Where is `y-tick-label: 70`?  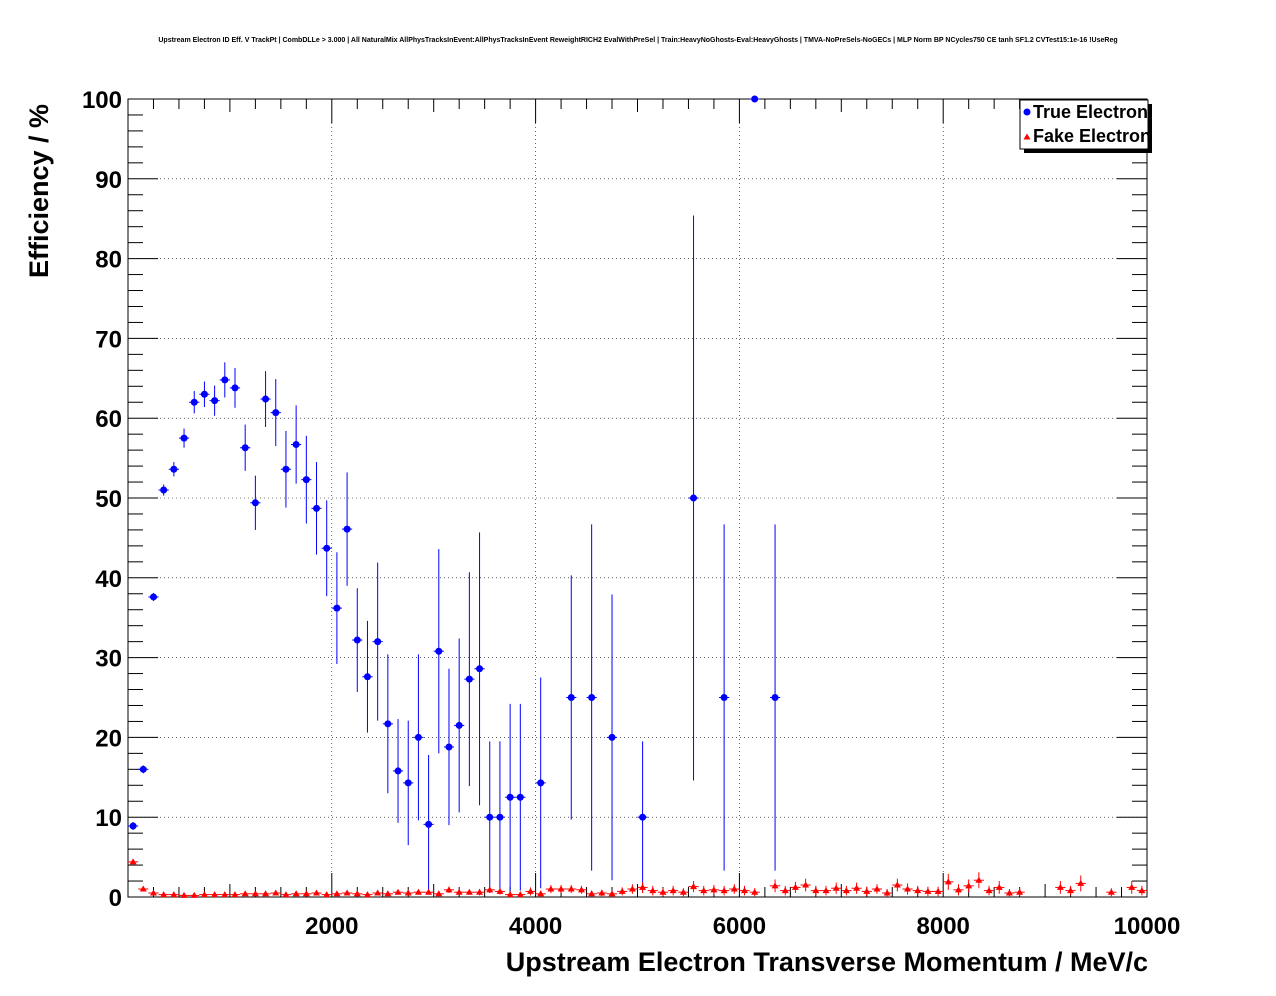 y-tick-label: 70 is located at coordinates (108, 339).